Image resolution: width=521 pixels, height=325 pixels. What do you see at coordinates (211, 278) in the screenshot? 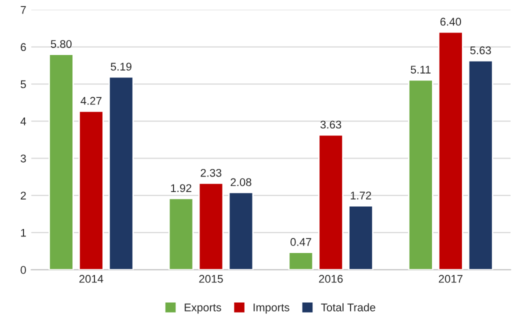
I see `x-tick-label: 2015` at bounding box center [211, 278].